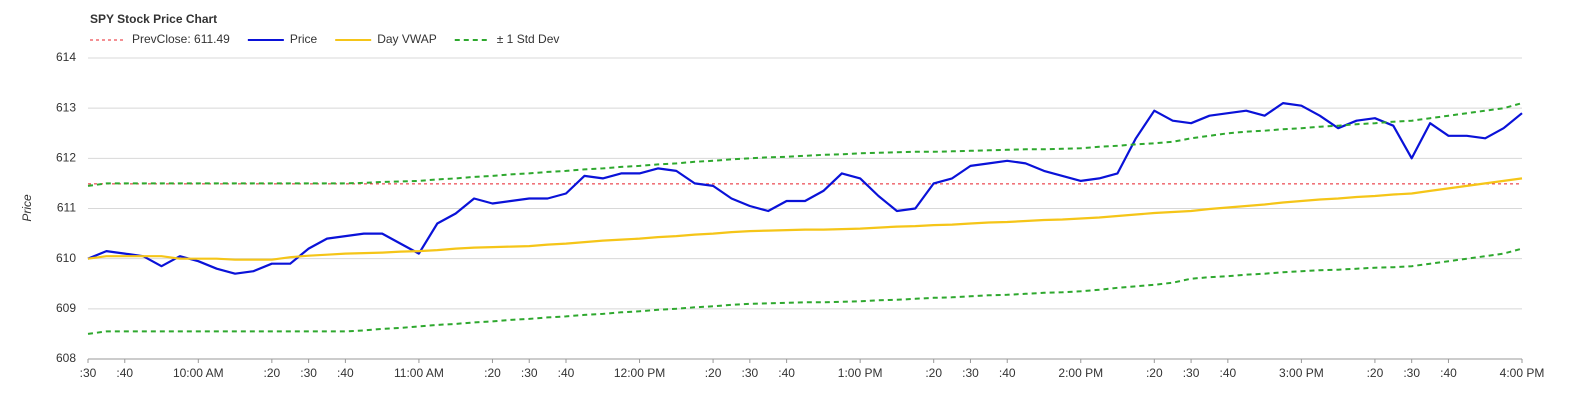  What do you see at coordinates (639, 373) in the screenshot?
I see `x-tick-label: 12:00 PM` at bounding box center [639, 373].